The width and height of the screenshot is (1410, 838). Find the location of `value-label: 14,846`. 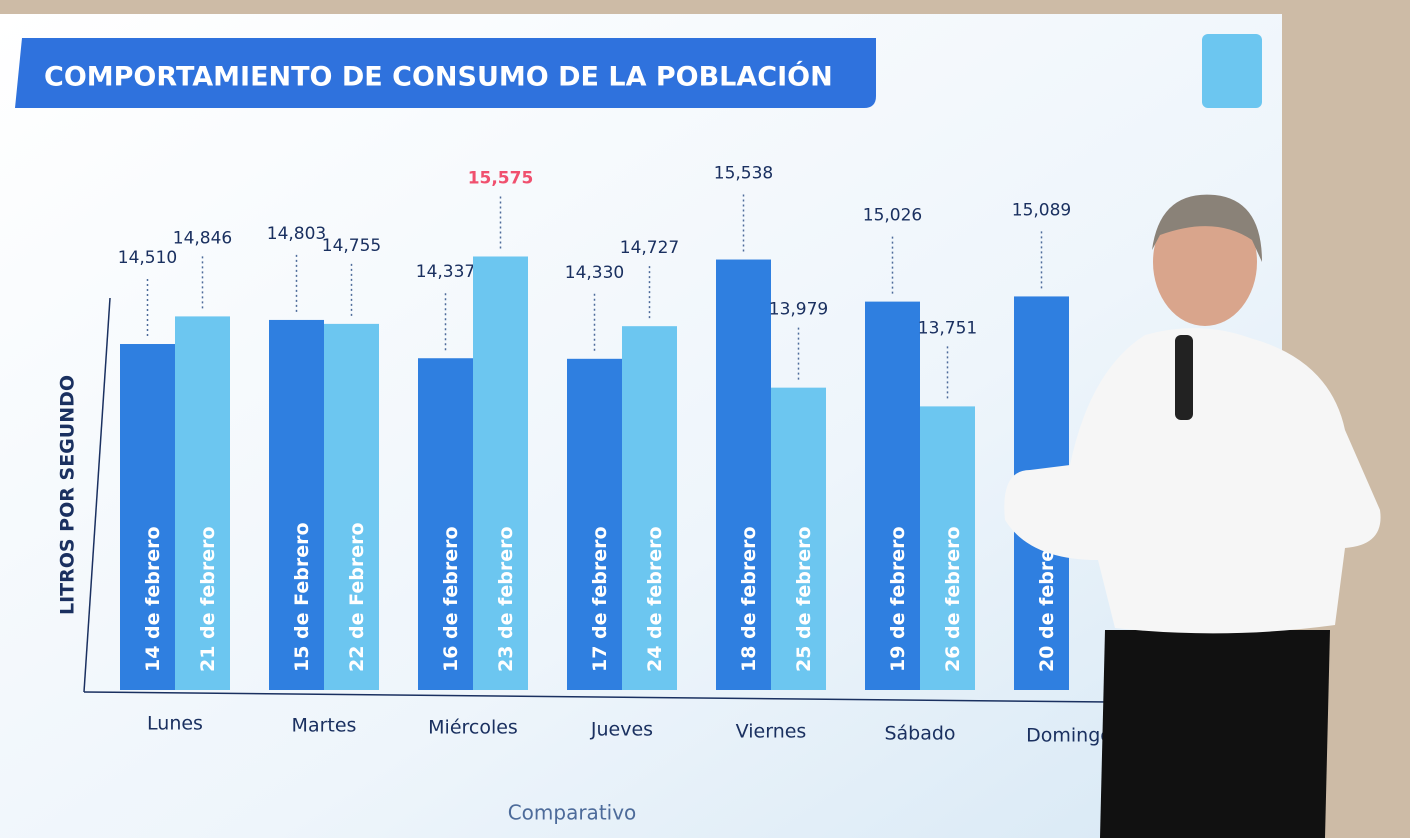

value-label: 14,846 is located at coordinates (202, 238).